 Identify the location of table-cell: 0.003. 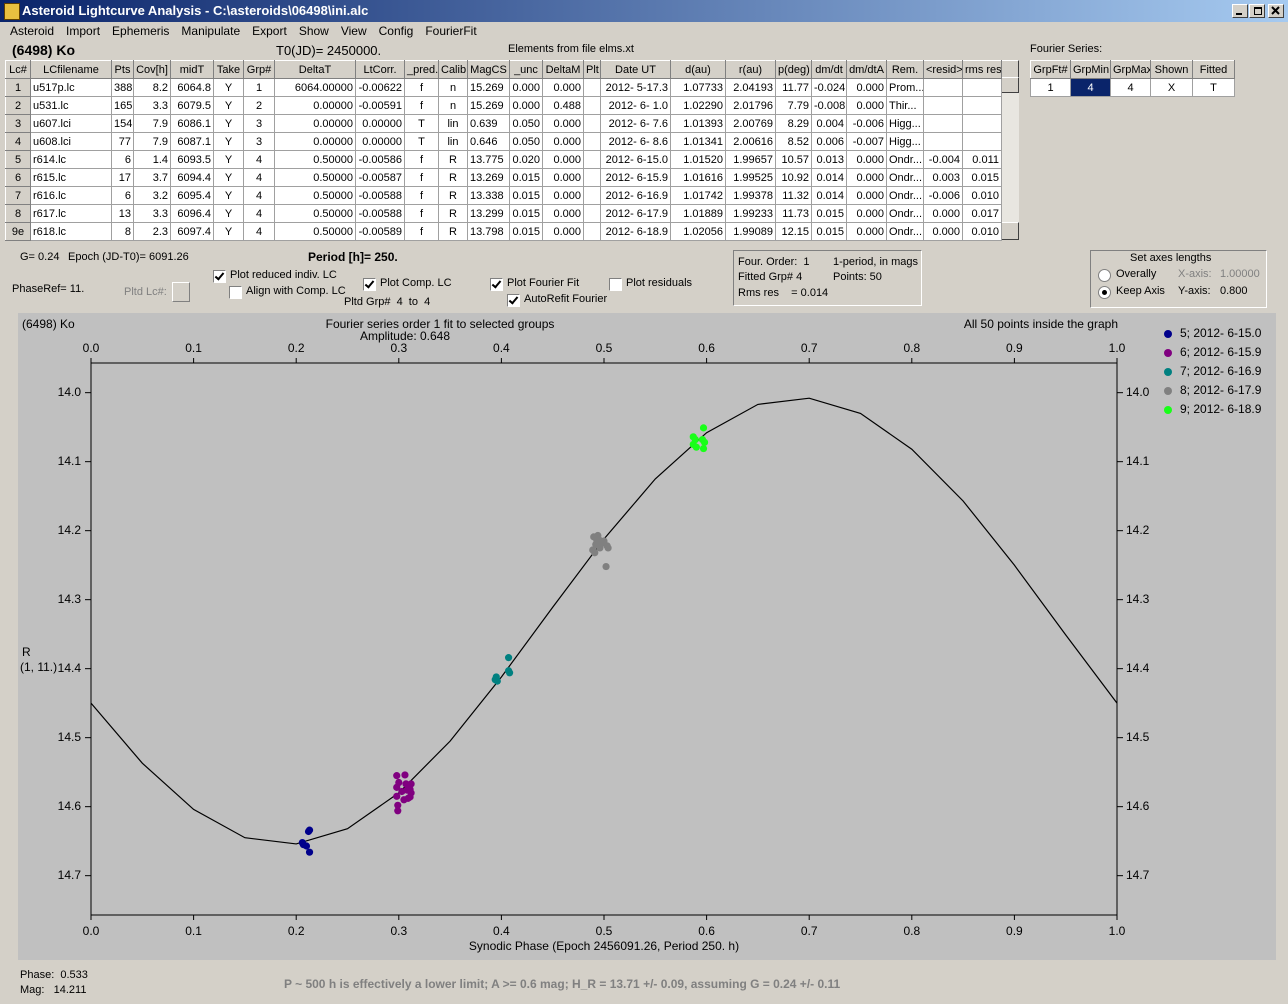
(943, 177).